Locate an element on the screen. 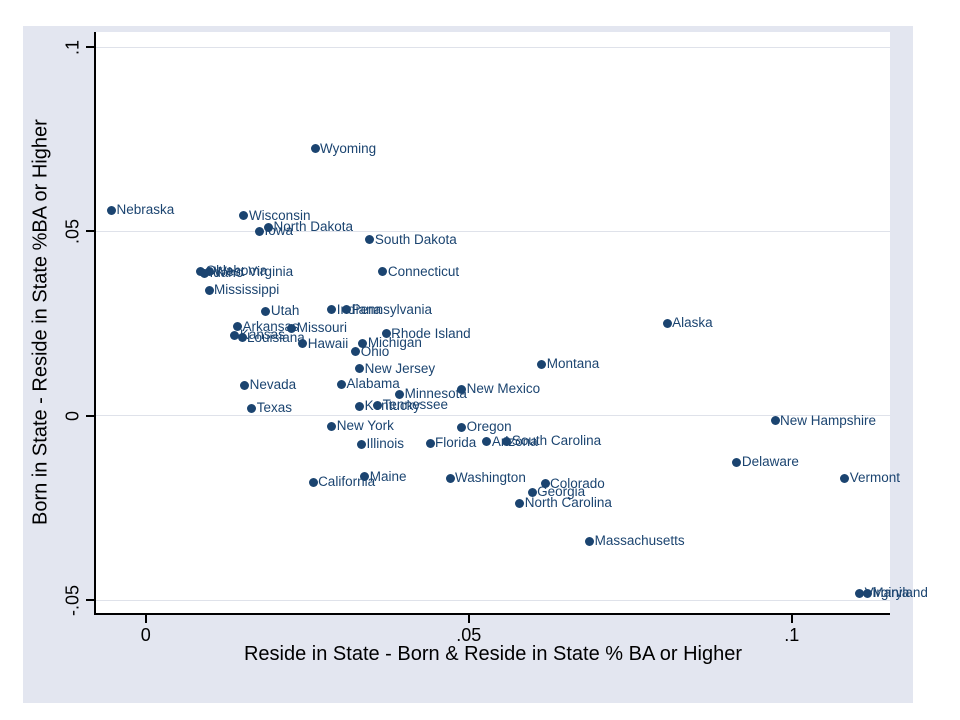 The width and height of the screenshot is (960, 720). data-point-label: Arkansas is located at coordinates (270, 326).